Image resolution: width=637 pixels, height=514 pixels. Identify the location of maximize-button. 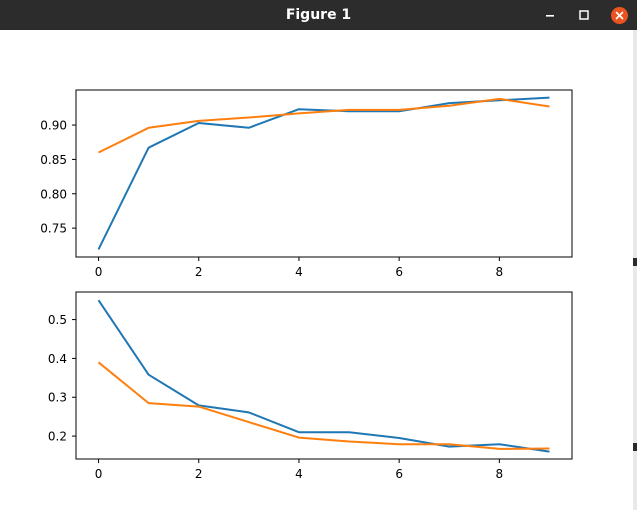
(584, 15).